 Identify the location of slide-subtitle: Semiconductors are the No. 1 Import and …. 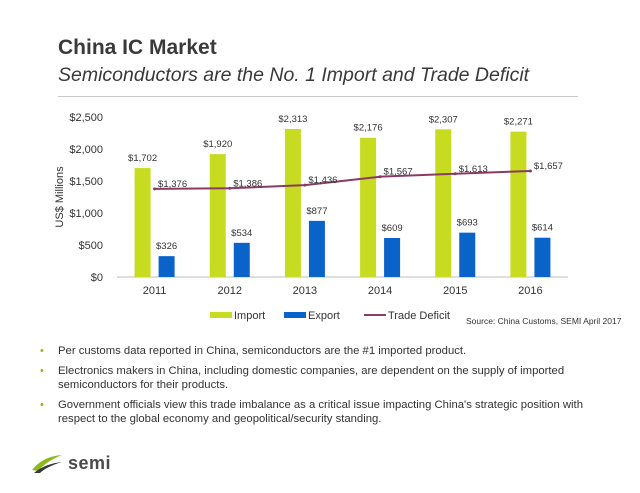
(294, 75).